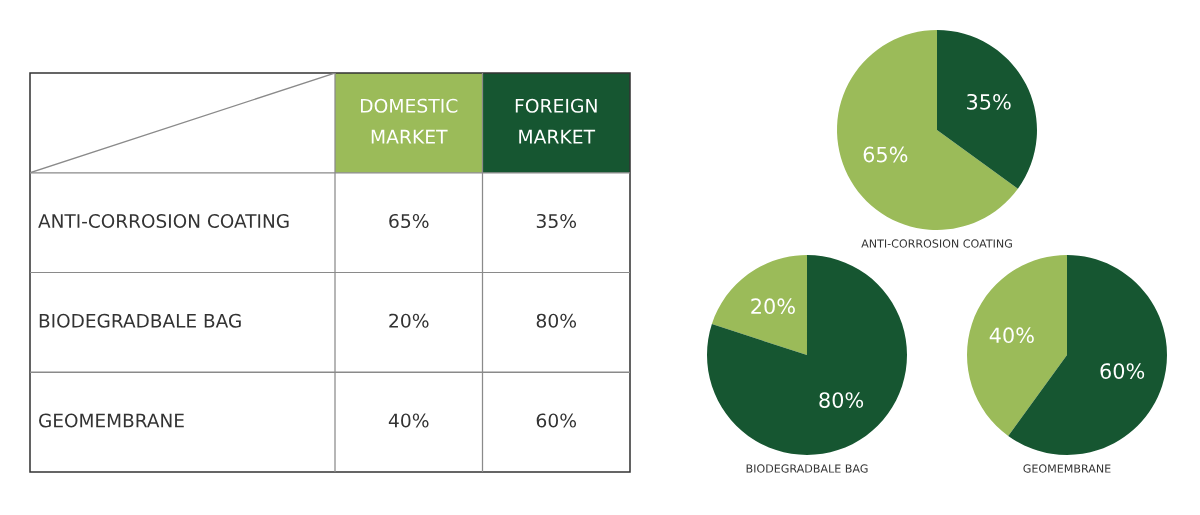 Image resolution: width=1200 pixels, height=515 pixels. What do you see at coordinates (556, 121) in the screenshot?
I see `category-label: FOREIGN MARKET` at bounding box center [556, 121].